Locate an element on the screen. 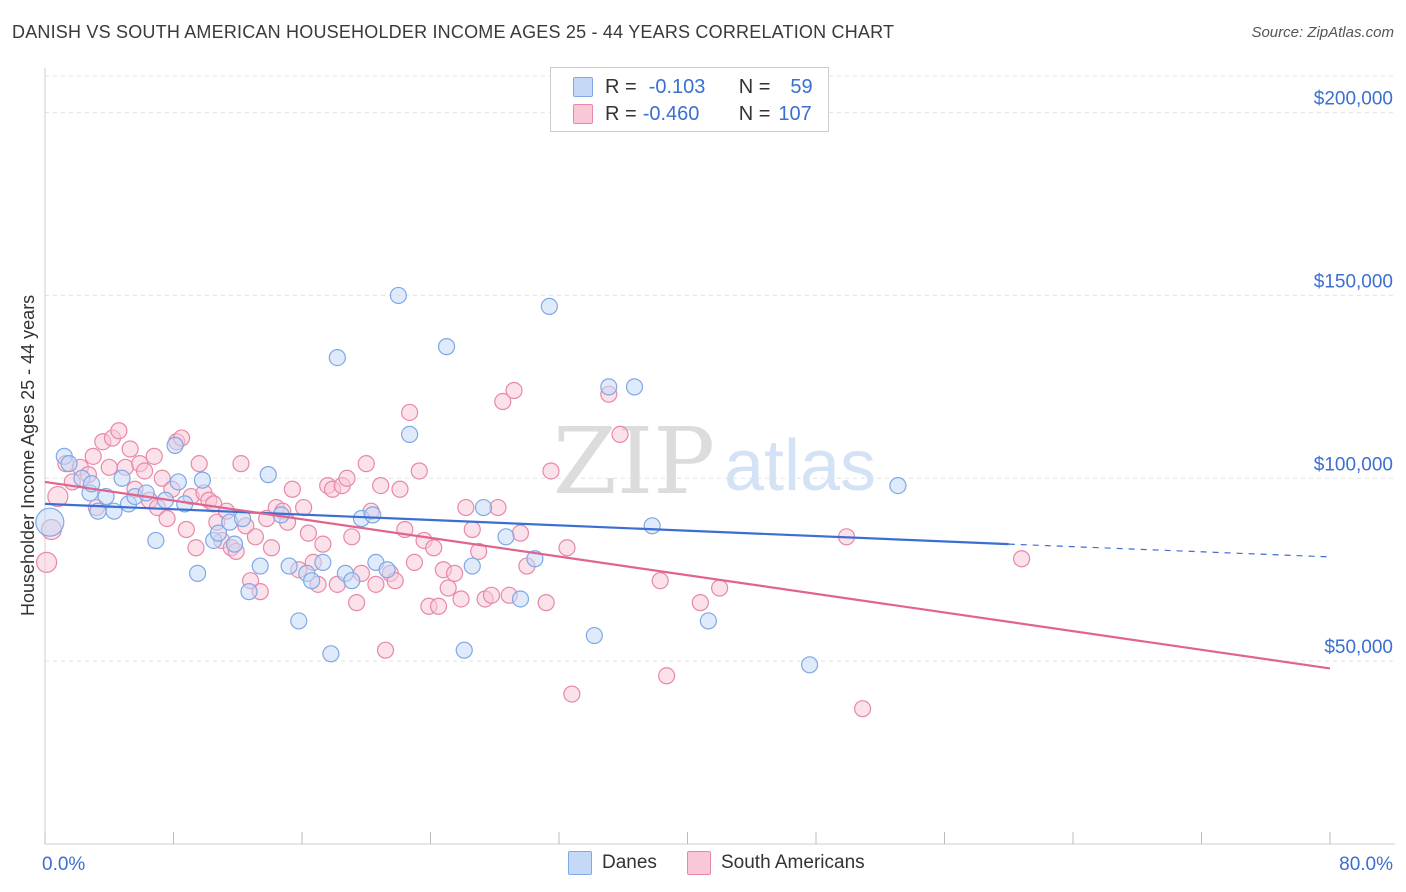  danes-trend-line is located at coordinates (526, 524).